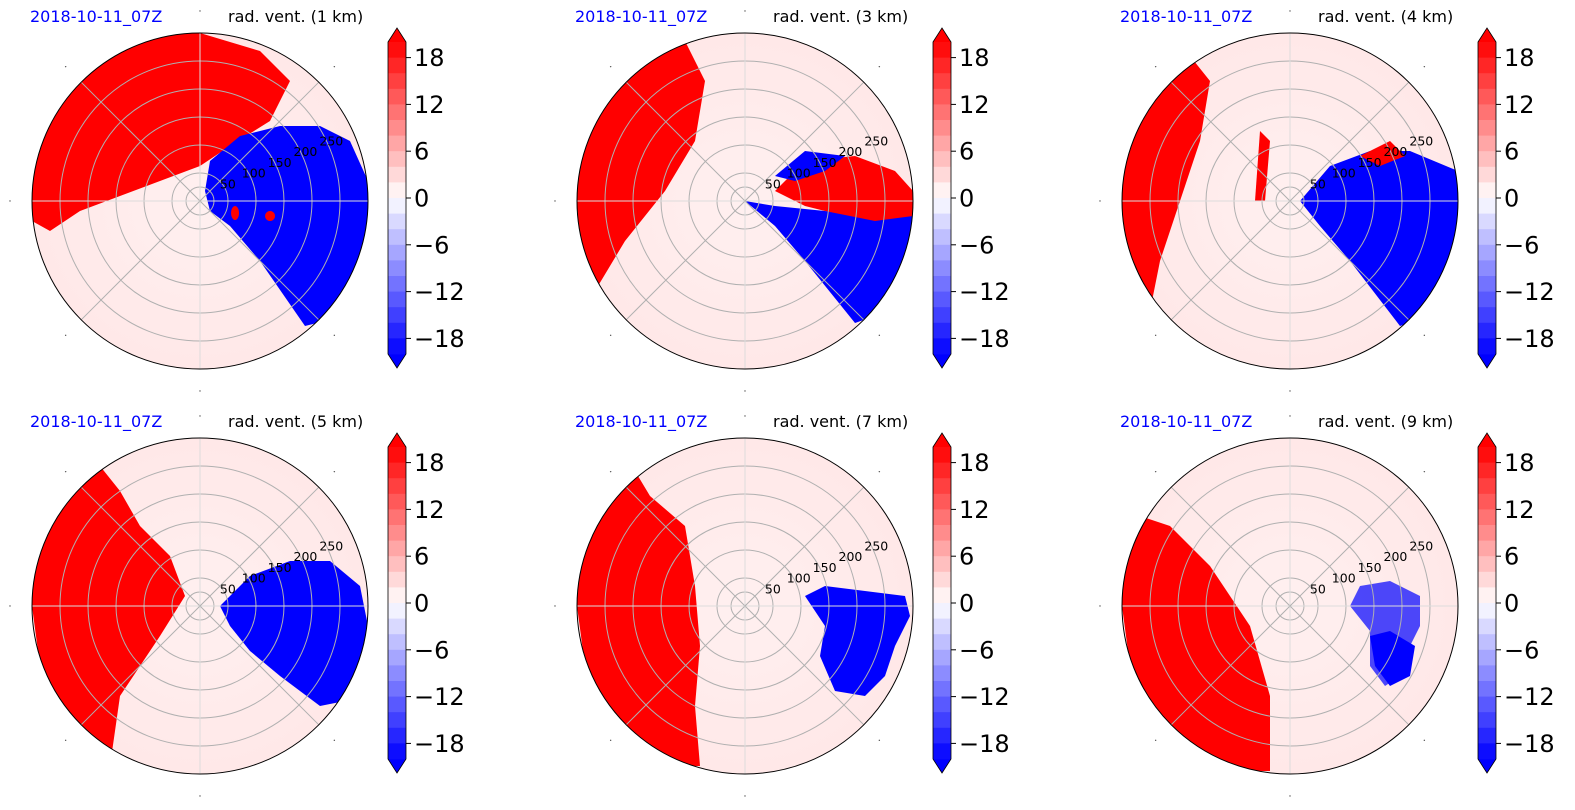 This screenshot has width=1575, height=810. What do you see at coordinates (439, 339) in the screenshot?
I see `colorbar-tick-label: −18` at bounding box center [439, 339].